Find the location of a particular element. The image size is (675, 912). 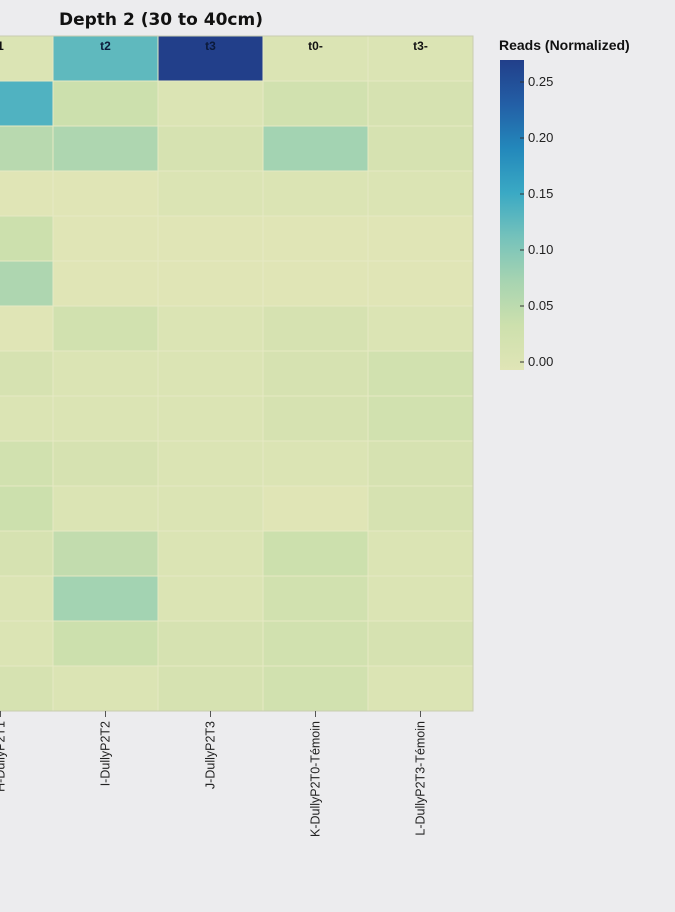

column-label: J-DullyP2T3 is located at coordinates (211, 755).